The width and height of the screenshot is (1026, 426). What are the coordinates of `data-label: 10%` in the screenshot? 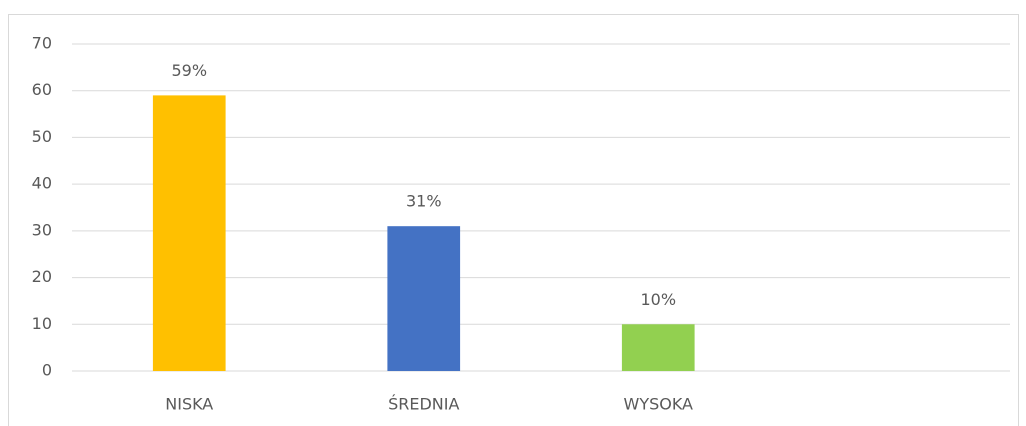 It's located at (658, 299).